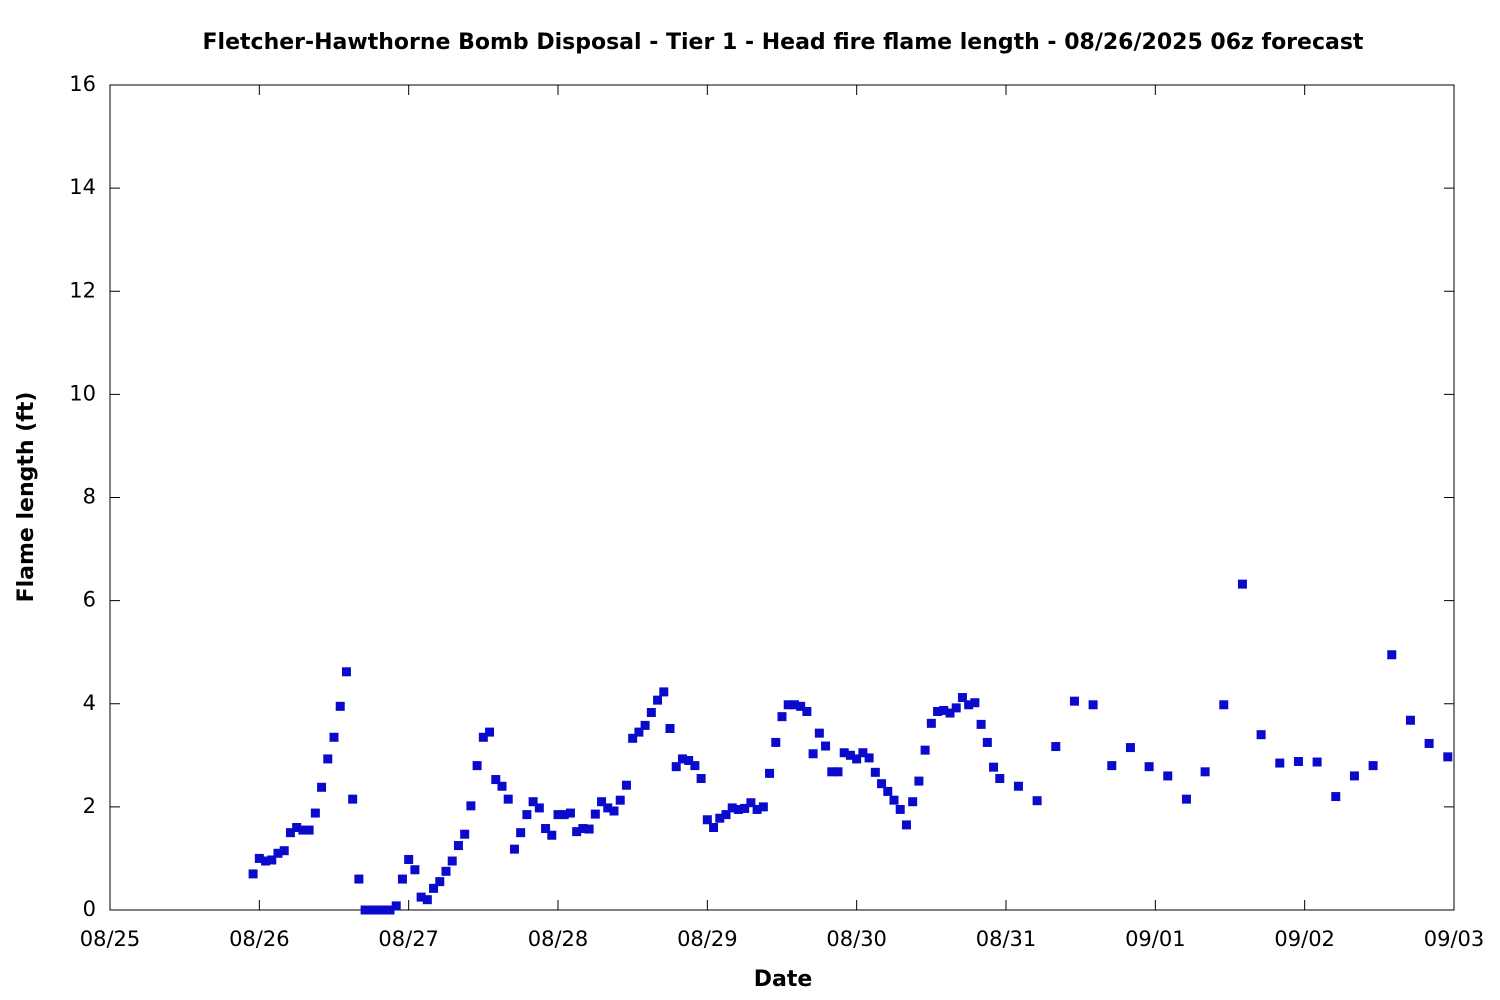  What do you see at coordinates (1304, 939) in the screenshot?
I see `x-tick-label: 09/02` at bounding box center [1304, 939].